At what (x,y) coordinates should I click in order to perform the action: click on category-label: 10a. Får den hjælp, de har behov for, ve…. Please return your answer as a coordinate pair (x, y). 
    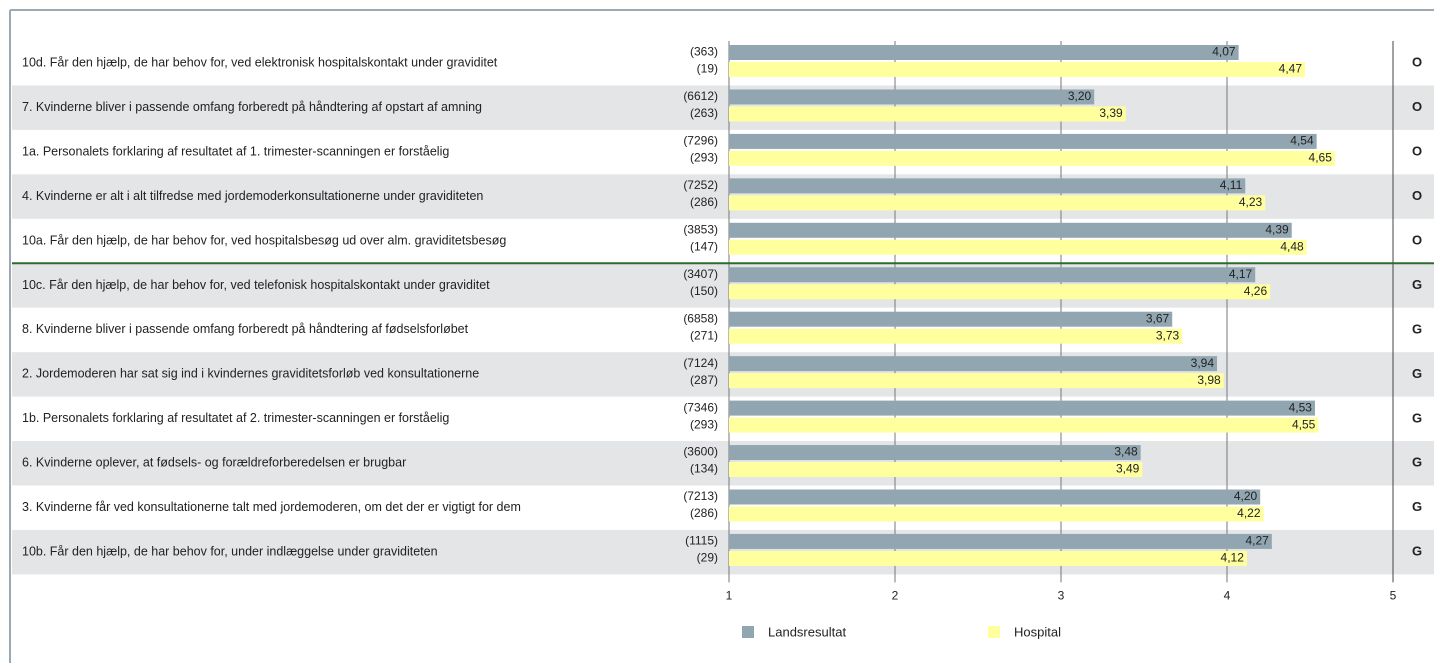
    Looking at the image, I should click on (264, 240).